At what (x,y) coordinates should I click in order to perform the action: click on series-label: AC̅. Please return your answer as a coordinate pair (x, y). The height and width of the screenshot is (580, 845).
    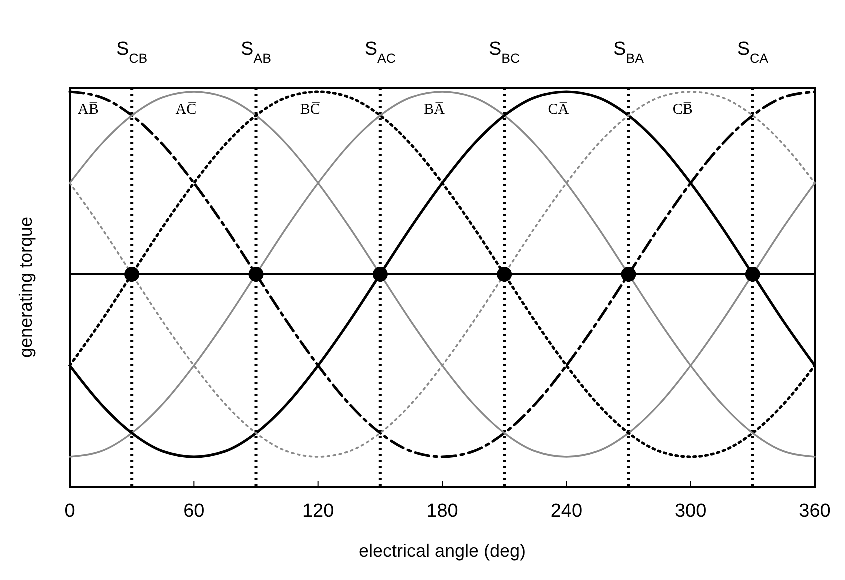
    Looking at the image, I should click on (186, 109).